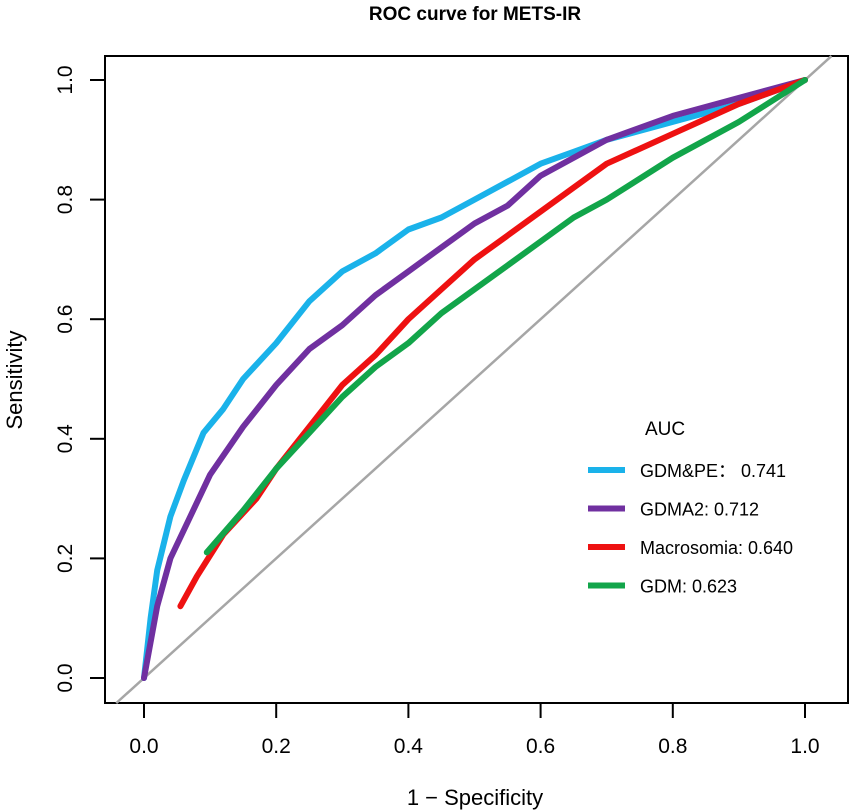 This screenshot has height=812, width=850. Describe the element at coordinates (474, 730) in the screenshot. I see `x-axis: 0.0 0.2 0.4 0.6 0.8 1.0` at that location.